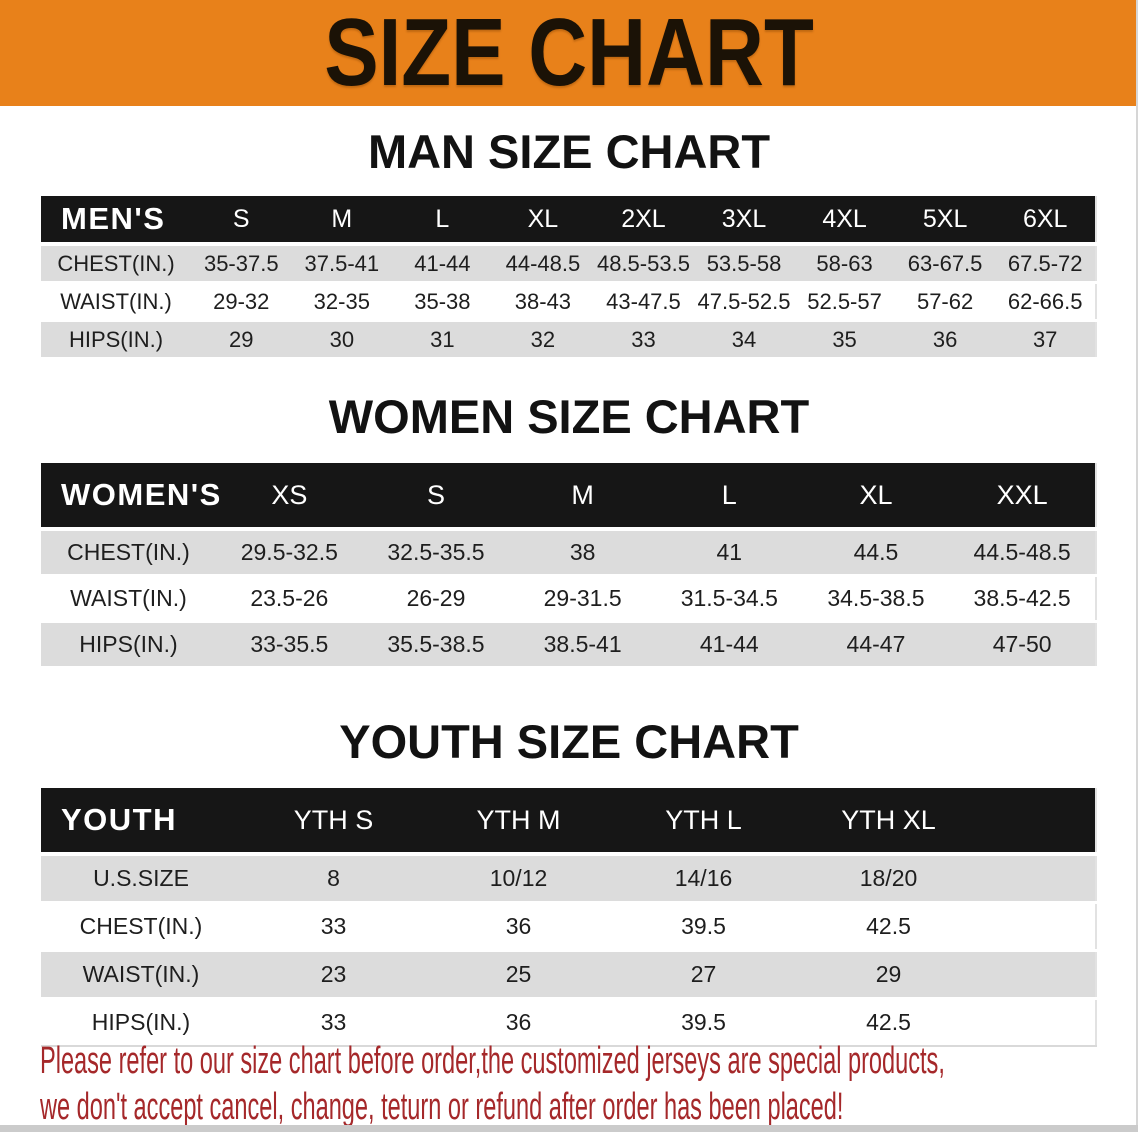 This screenshot has height=1132, width=1138. Describe the element at coordinates (1045, 338) in the screenshot. I see `measurement-value: 37` at that location.